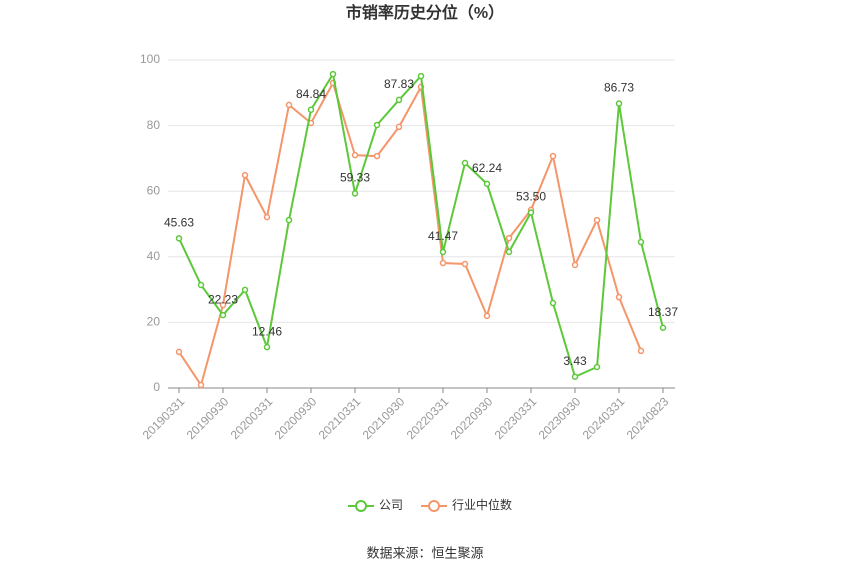  I want to click on data-label: 18.37, so click(663, 312).